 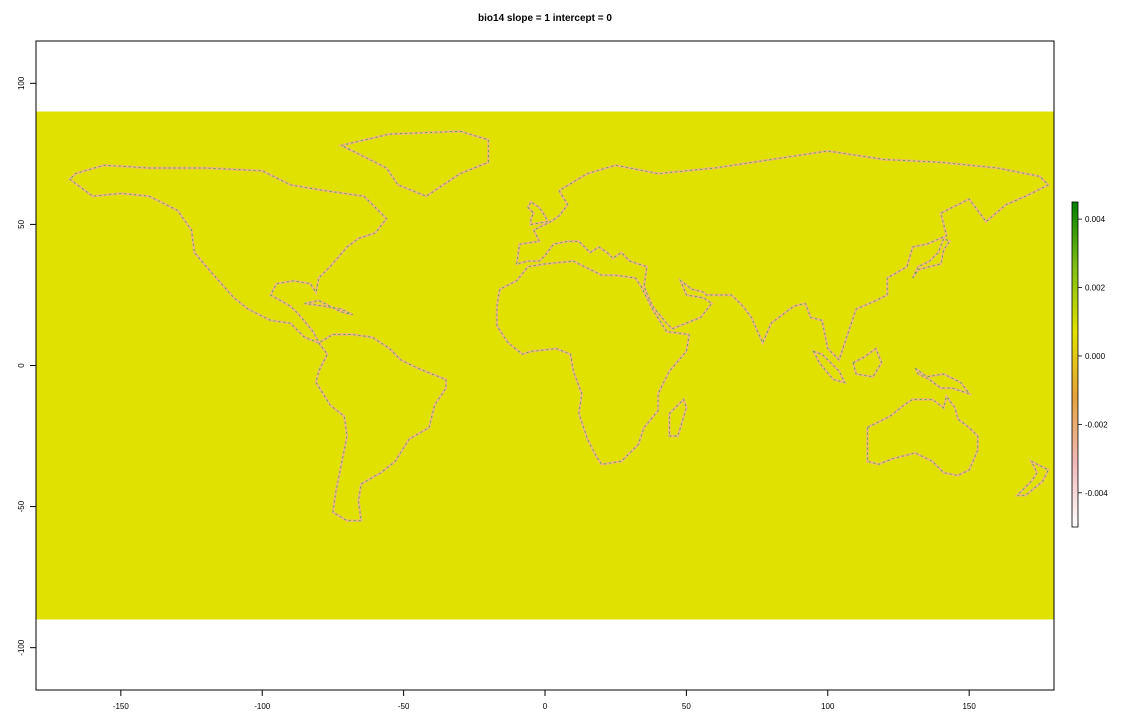 I want to click on x-tick-label: 0, so click(x=545, y=706).